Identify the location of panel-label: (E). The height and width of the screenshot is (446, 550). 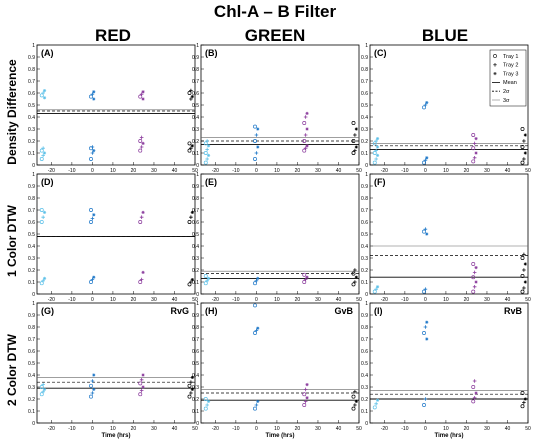
(211, 182).